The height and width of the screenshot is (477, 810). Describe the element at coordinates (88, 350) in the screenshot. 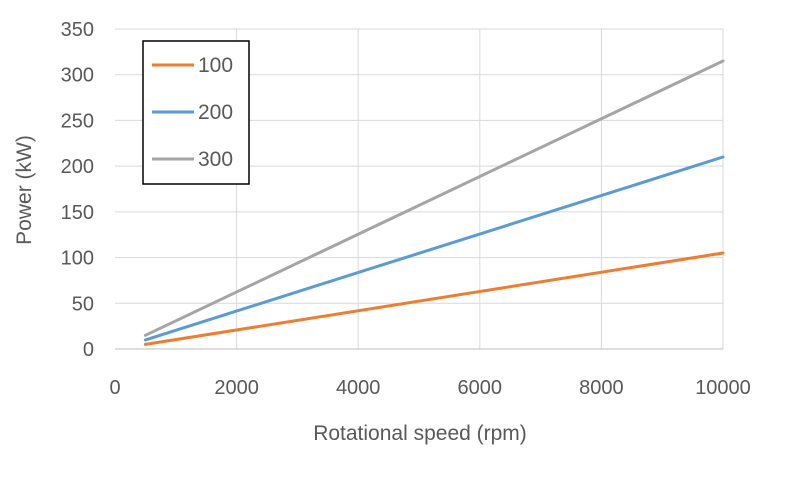

I see `y-tick-label: 0` at that location.